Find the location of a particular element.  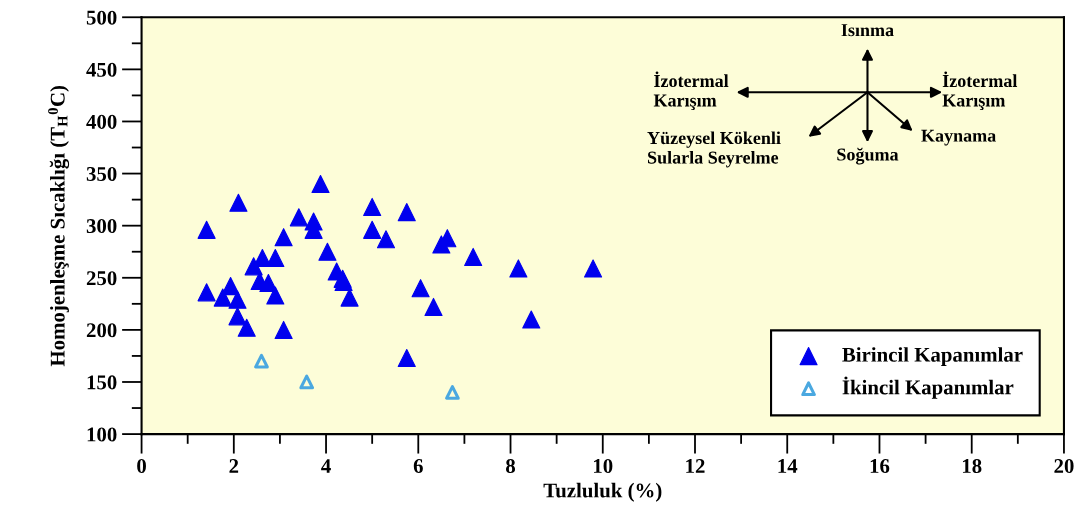

x-tick-label: 18 is located at coordinates (972, 466).